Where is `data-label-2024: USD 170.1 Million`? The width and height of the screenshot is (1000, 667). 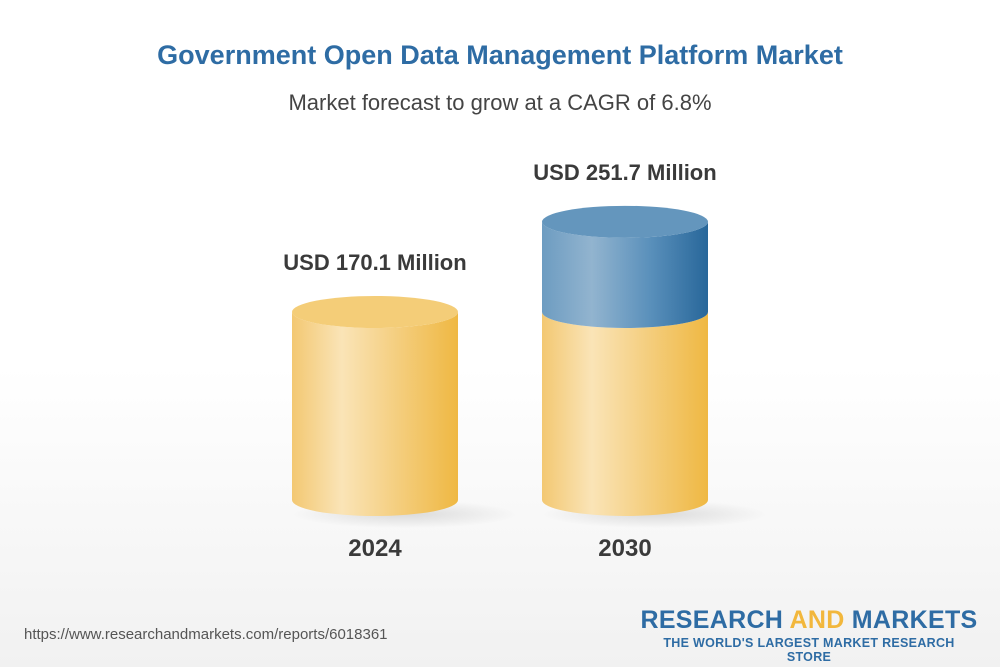
data-label-2024: USD 170.1 Million is located at coordinates (374, 262).